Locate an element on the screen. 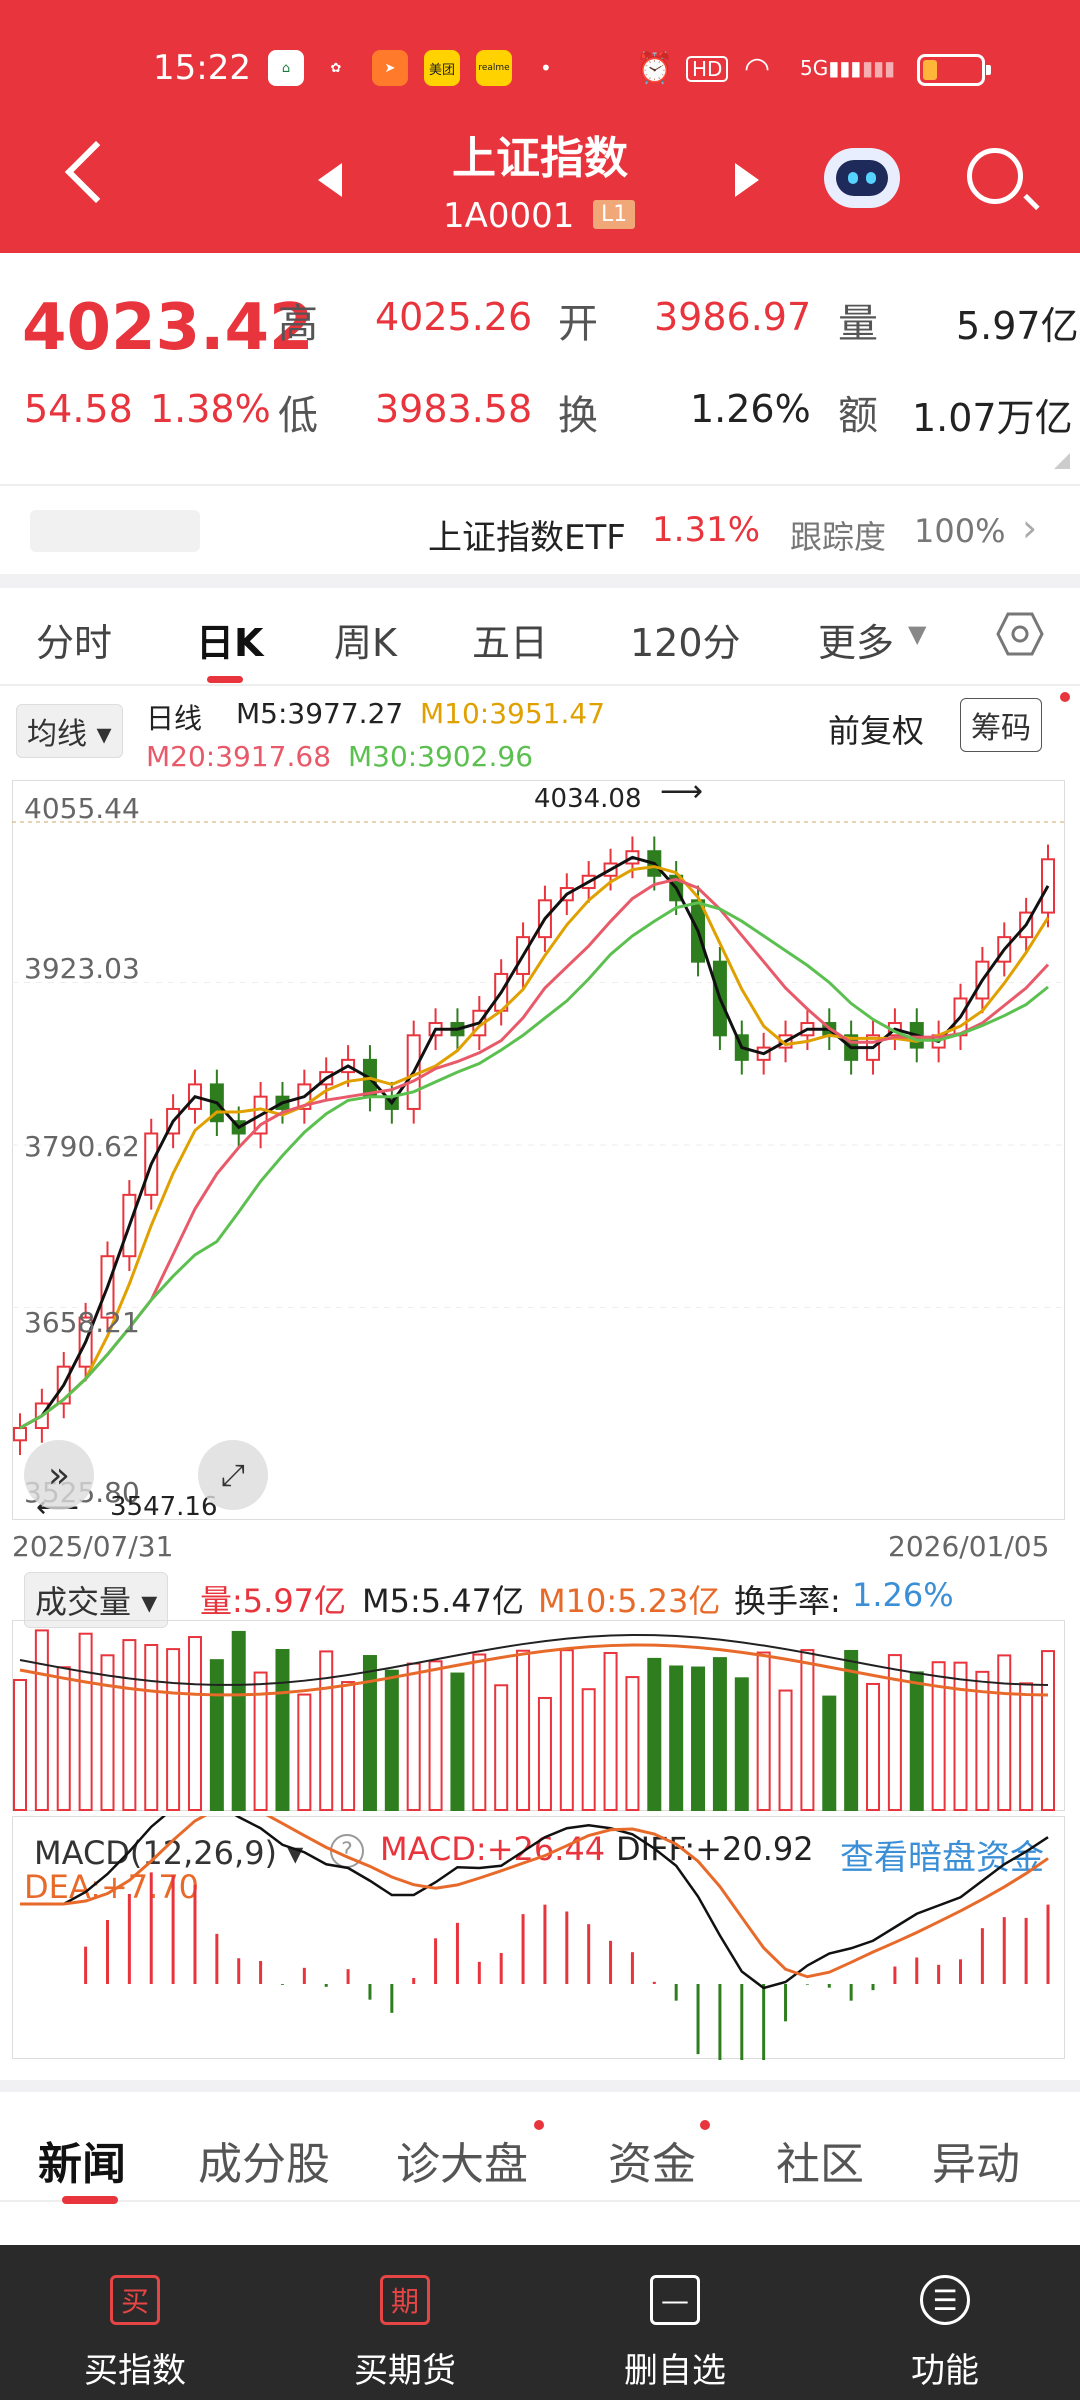  period-label: 日线 is located at coordinates (174, 718).